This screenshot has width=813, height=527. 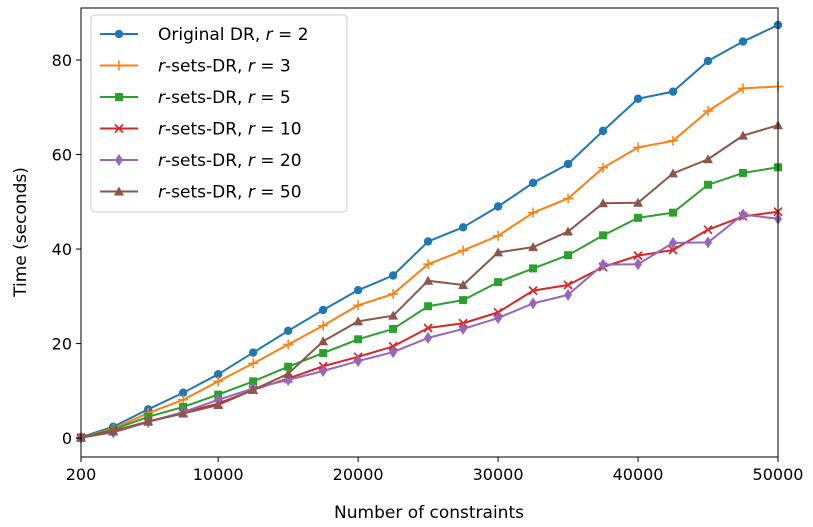 I want to click on x-tick-label: 10000, so click(x=218, y=474).